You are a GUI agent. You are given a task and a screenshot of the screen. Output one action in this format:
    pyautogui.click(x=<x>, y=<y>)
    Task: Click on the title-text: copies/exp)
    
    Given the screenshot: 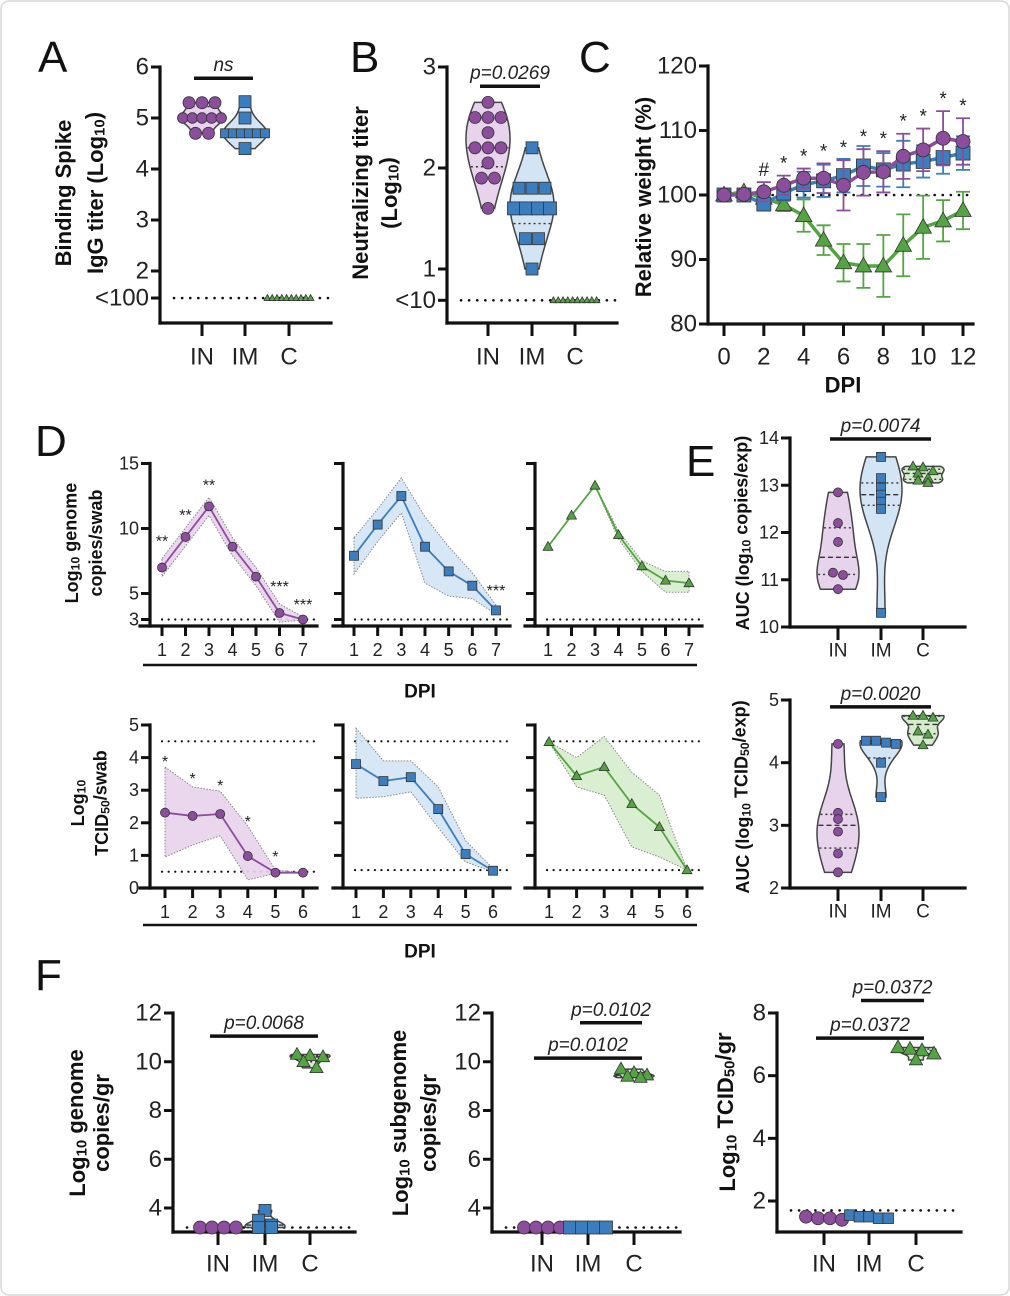 What is the action you would take?
    pyautogui.click(x=741, y=488)
    